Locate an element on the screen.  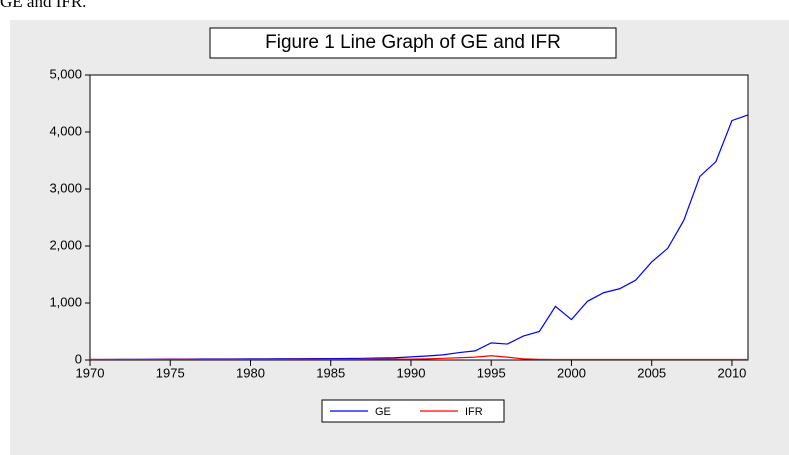
legend-label: GE is located at coordinates (383, 412).